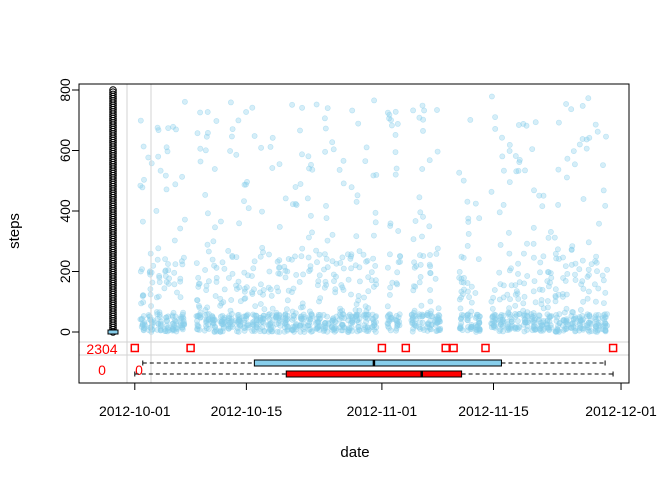  I want to click on box-iqr, so click(374, 374).